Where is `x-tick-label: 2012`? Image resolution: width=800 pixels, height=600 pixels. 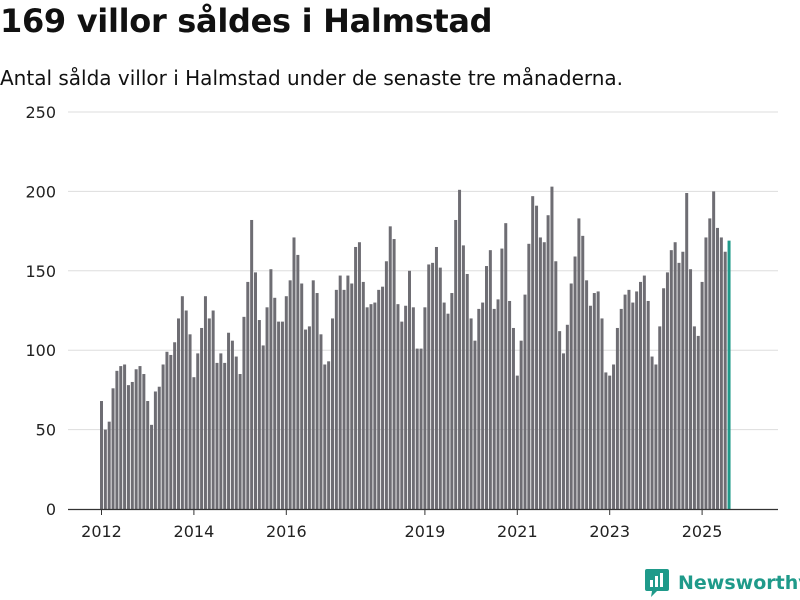
x-tick-label: 2012 is located at coordinates (101, 531).